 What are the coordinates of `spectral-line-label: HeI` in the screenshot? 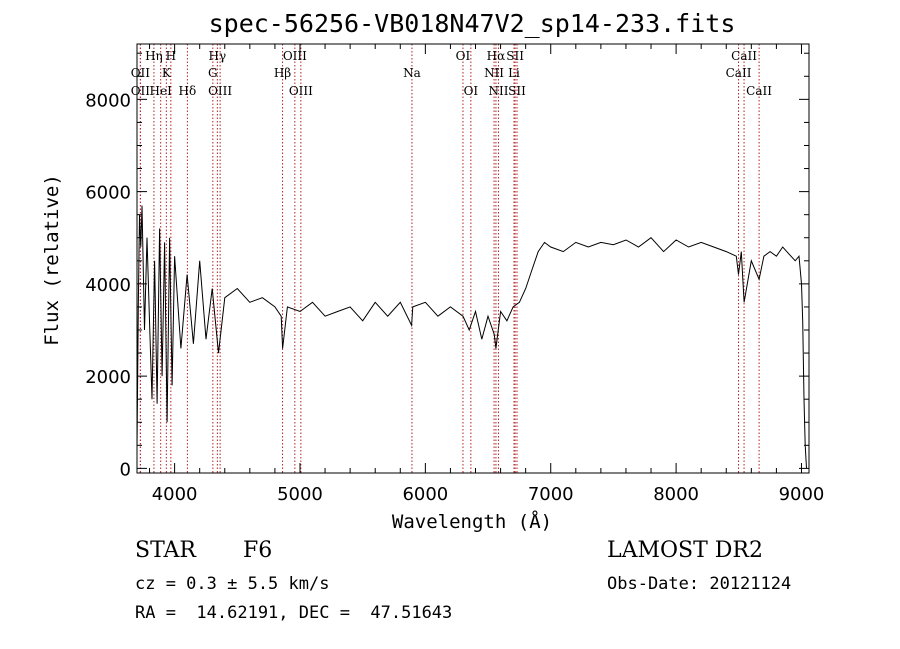 It's located at (161, 91).